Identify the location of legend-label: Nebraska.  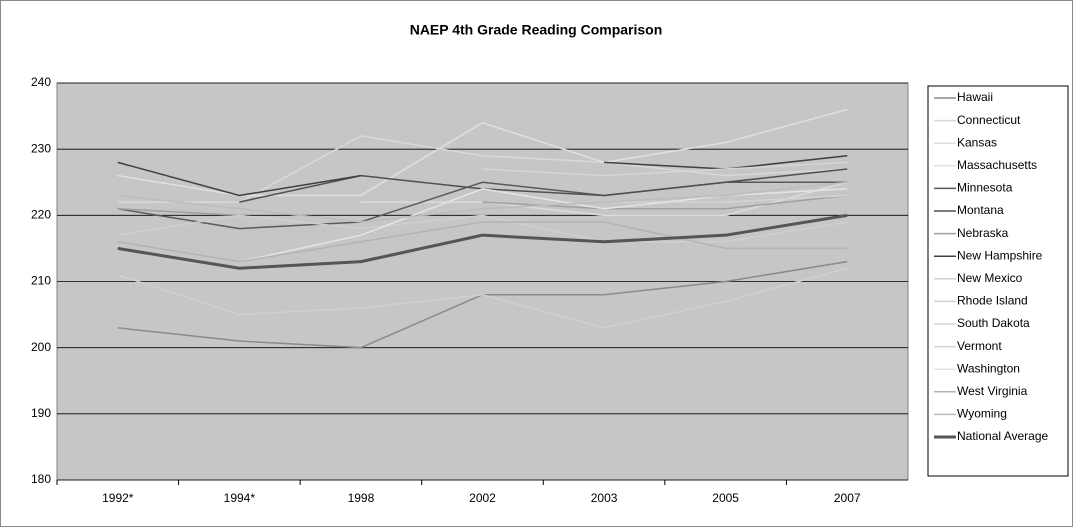
(983, 233).